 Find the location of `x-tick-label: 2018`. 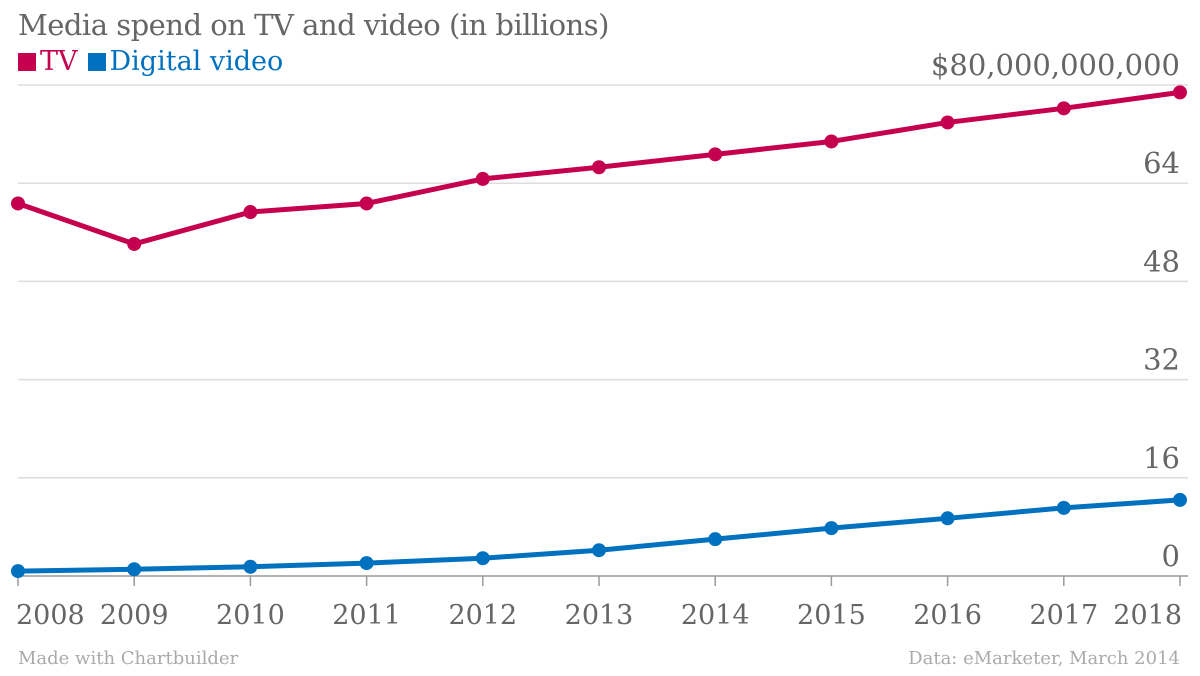

x-tick-label: 2018 is located at coordinates (1147, 615).